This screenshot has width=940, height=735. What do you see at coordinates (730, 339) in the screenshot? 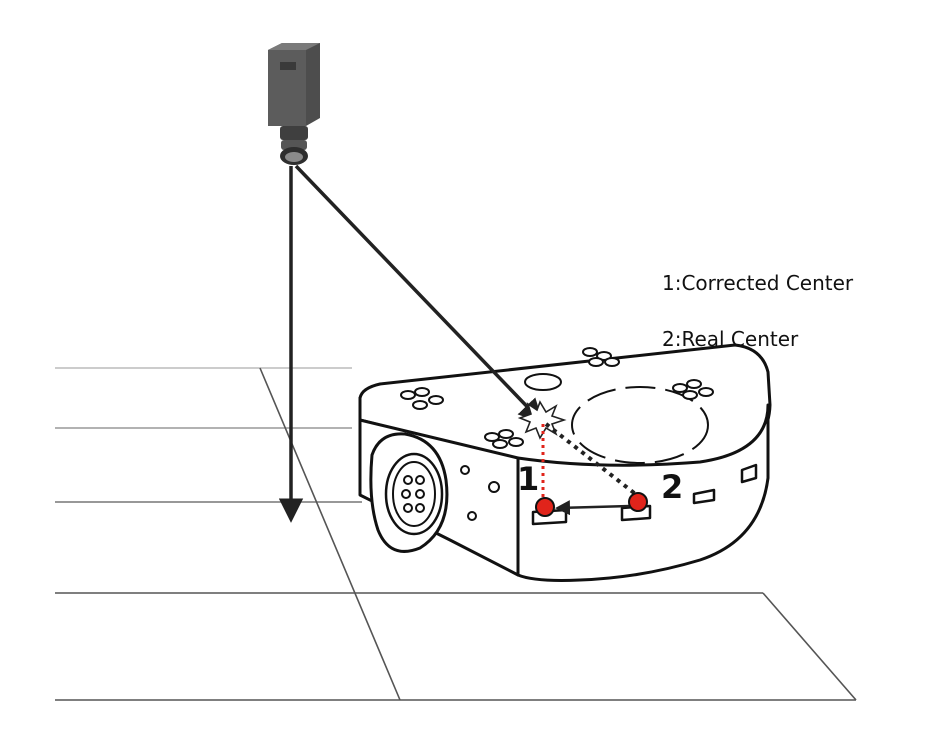
I see `legend-item-real-center: 2:Real Center` at bounding box center [730, 339].